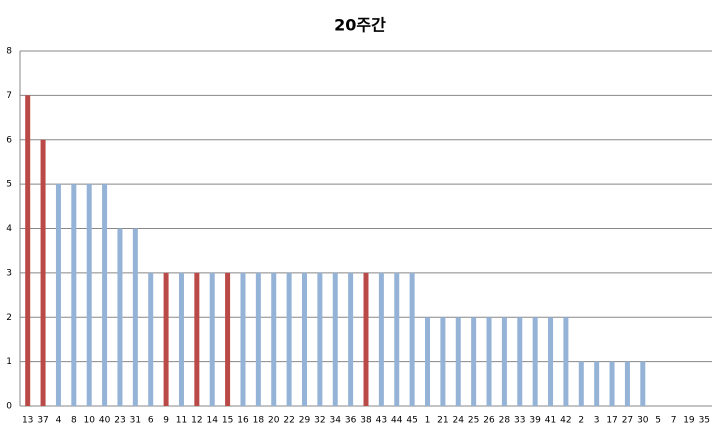 Image resolution: width=720 pixels, height=432 pixels. I want to click on x-tick-label: 8, so click(74, 421).